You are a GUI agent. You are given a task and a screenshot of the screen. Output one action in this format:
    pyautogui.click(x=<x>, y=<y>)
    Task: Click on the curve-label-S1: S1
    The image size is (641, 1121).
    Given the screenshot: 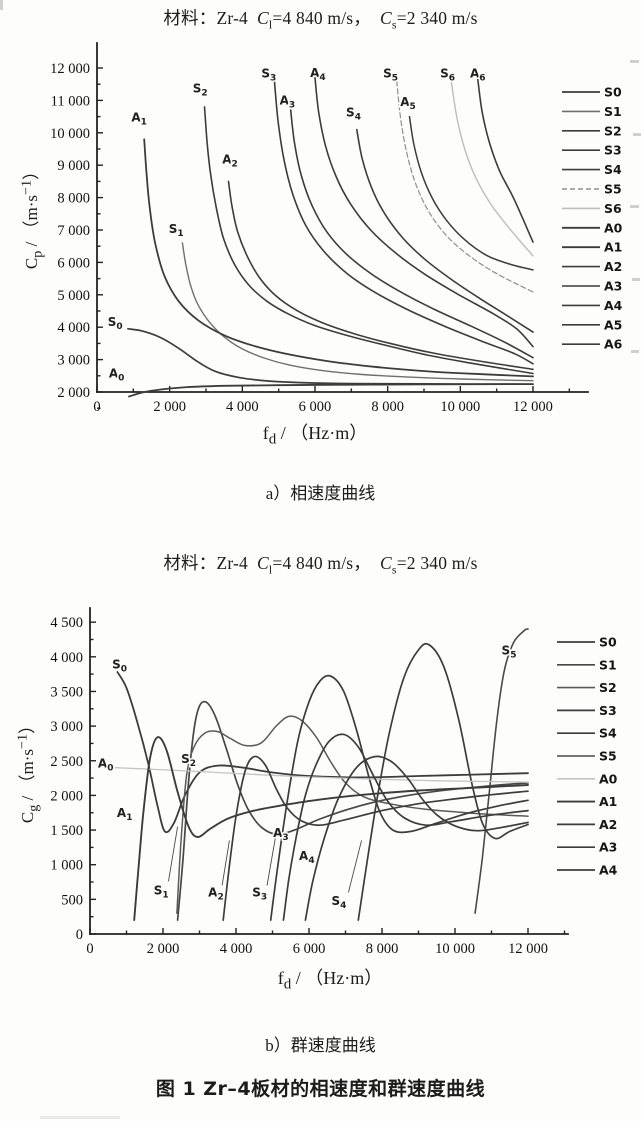 What is the action you would take?
    pyautogui.click(x=176, y=230)
    